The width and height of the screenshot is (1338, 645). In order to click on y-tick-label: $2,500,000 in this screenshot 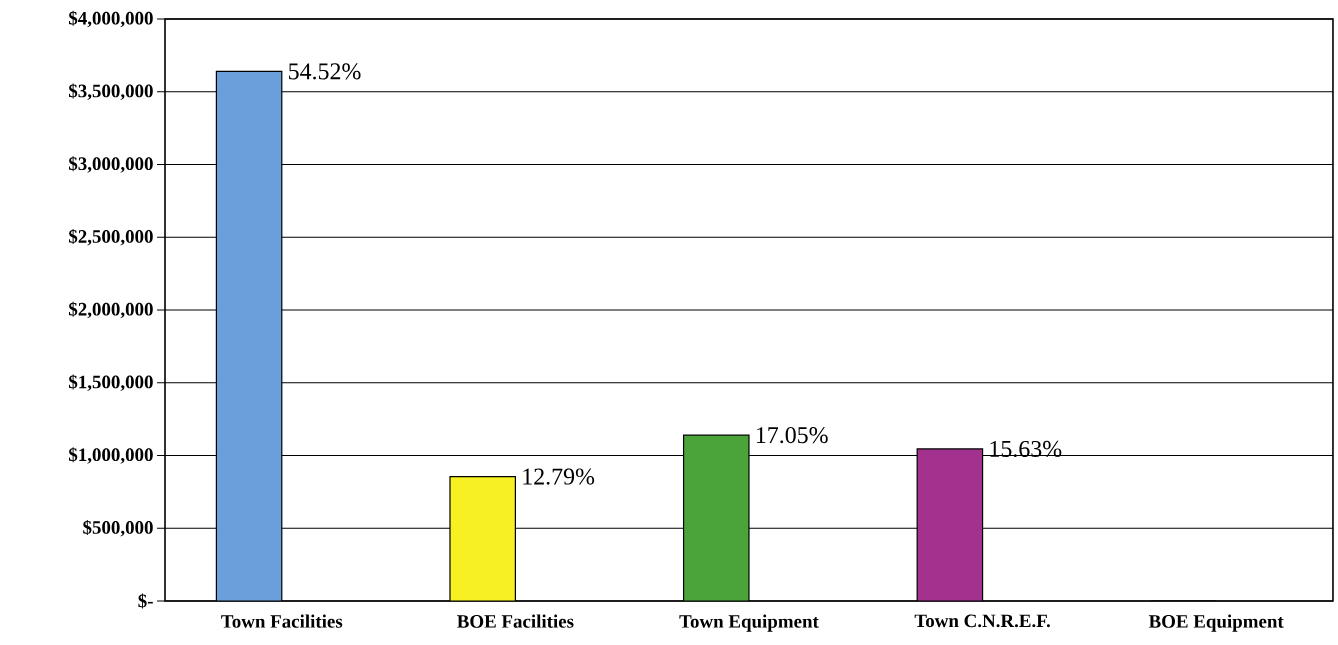, I will do `click(111, 237)`.